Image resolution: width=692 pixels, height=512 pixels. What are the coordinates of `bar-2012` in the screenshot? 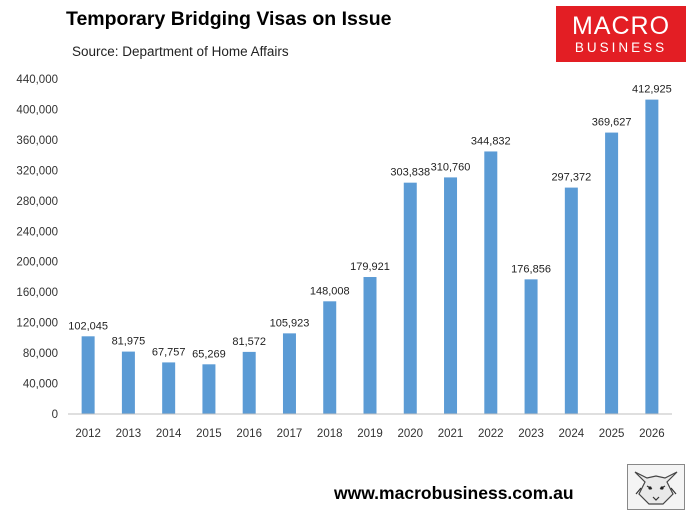 It's located at (88, 375).